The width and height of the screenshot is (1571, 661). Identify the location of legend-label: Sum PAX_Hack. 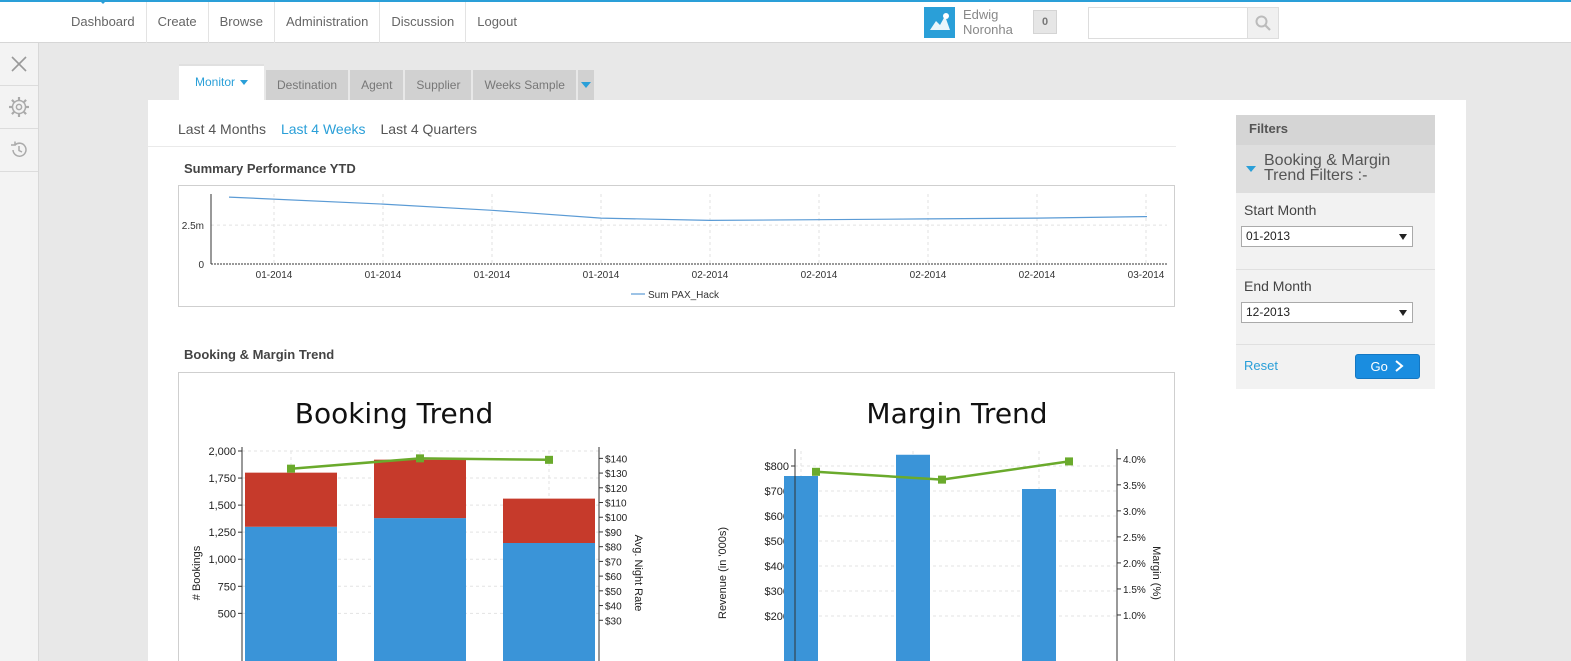
(684, 295).